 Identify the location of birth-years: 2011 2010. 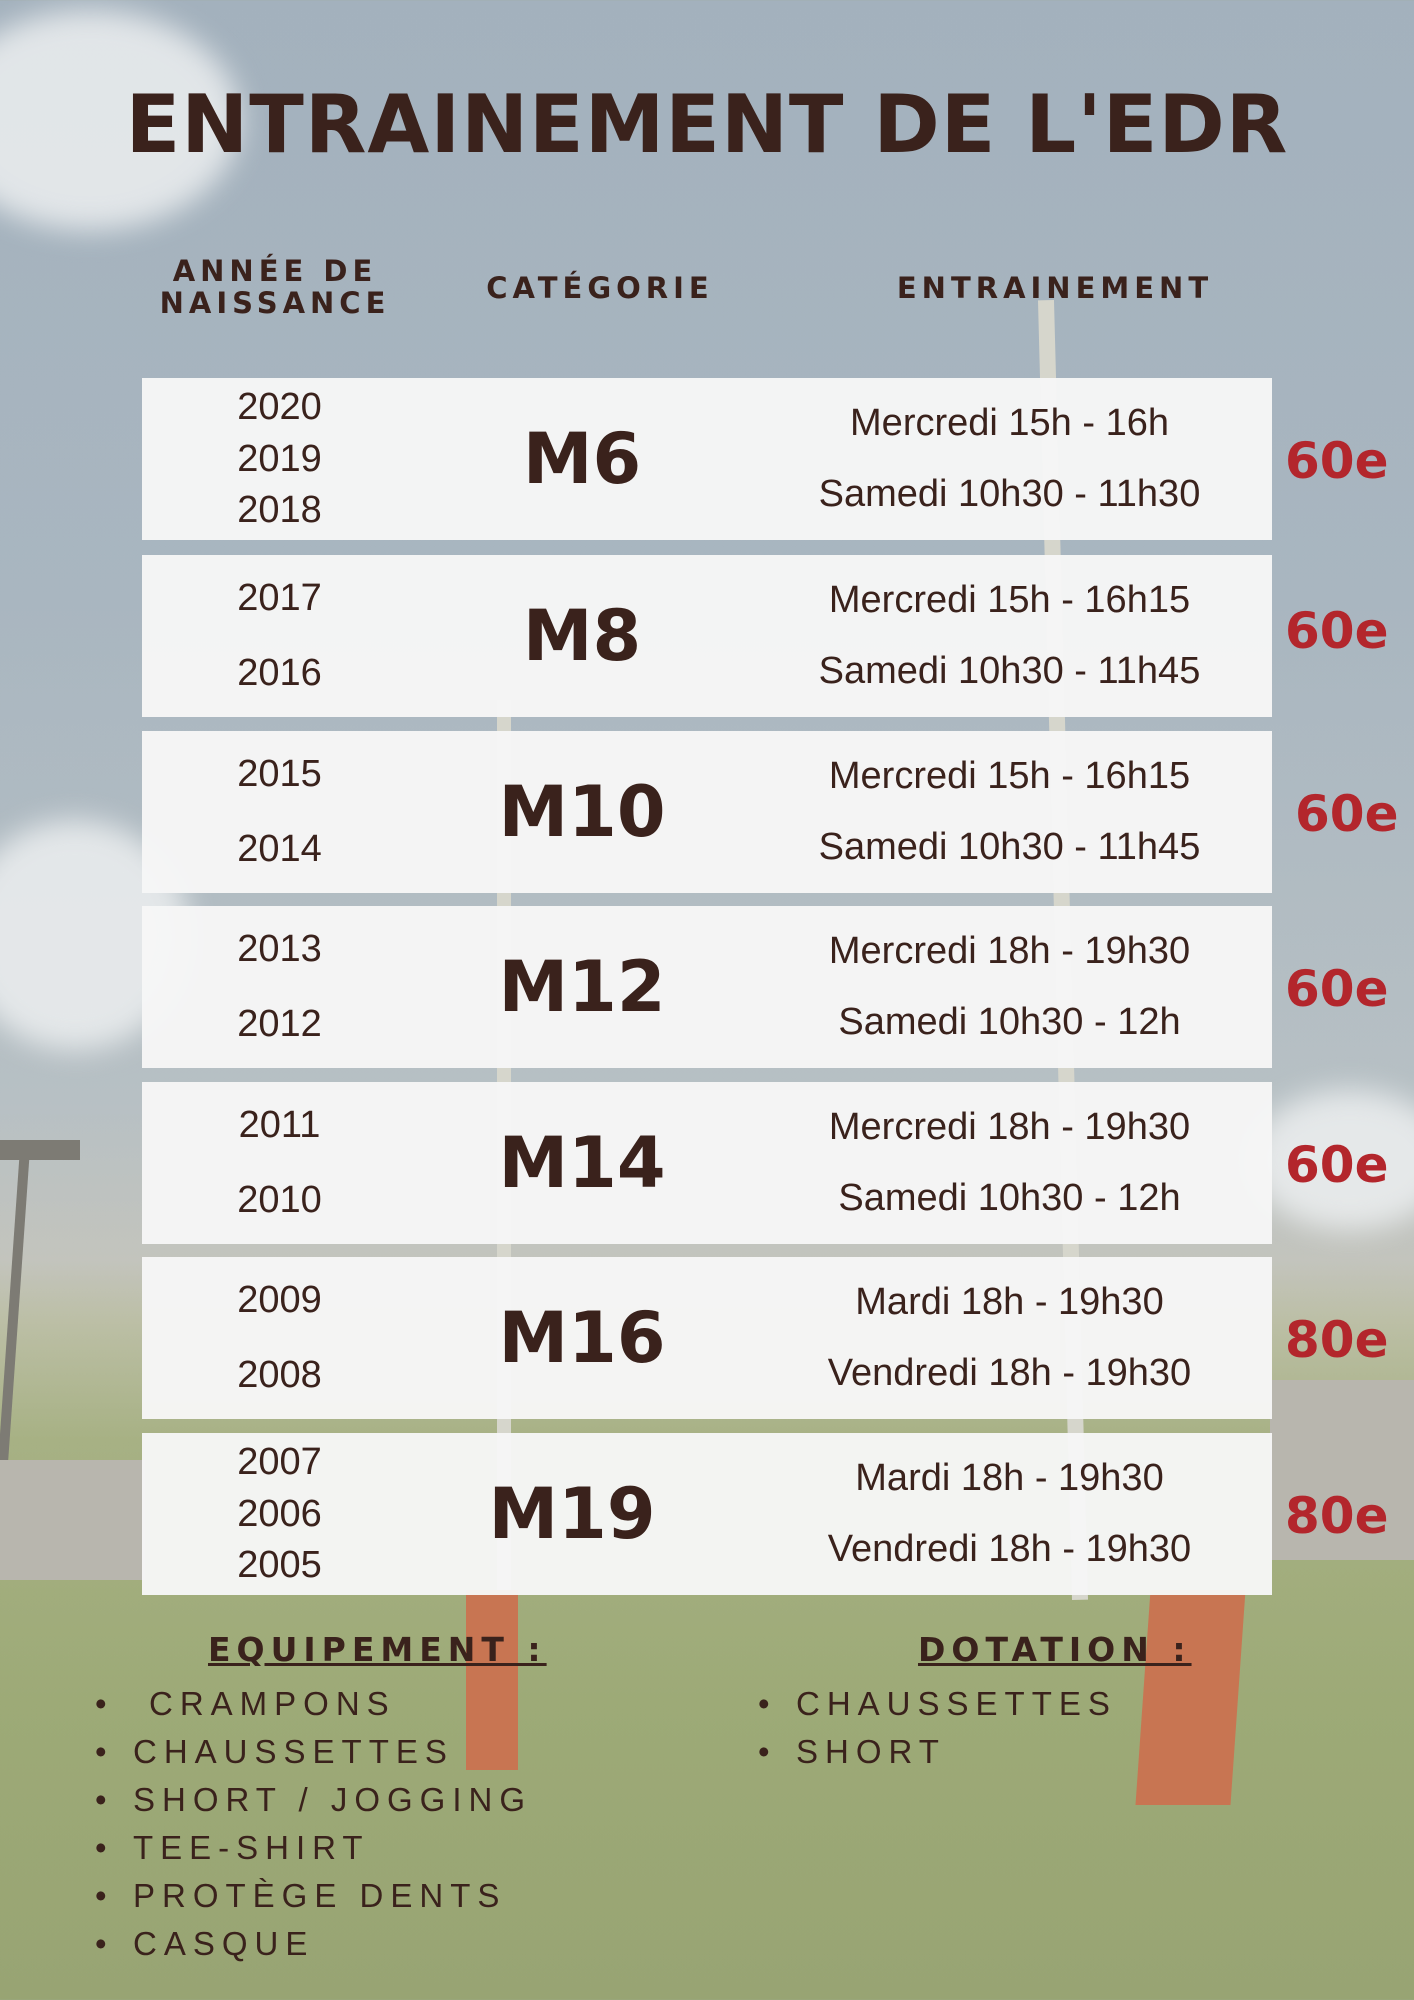
(279, 1163).